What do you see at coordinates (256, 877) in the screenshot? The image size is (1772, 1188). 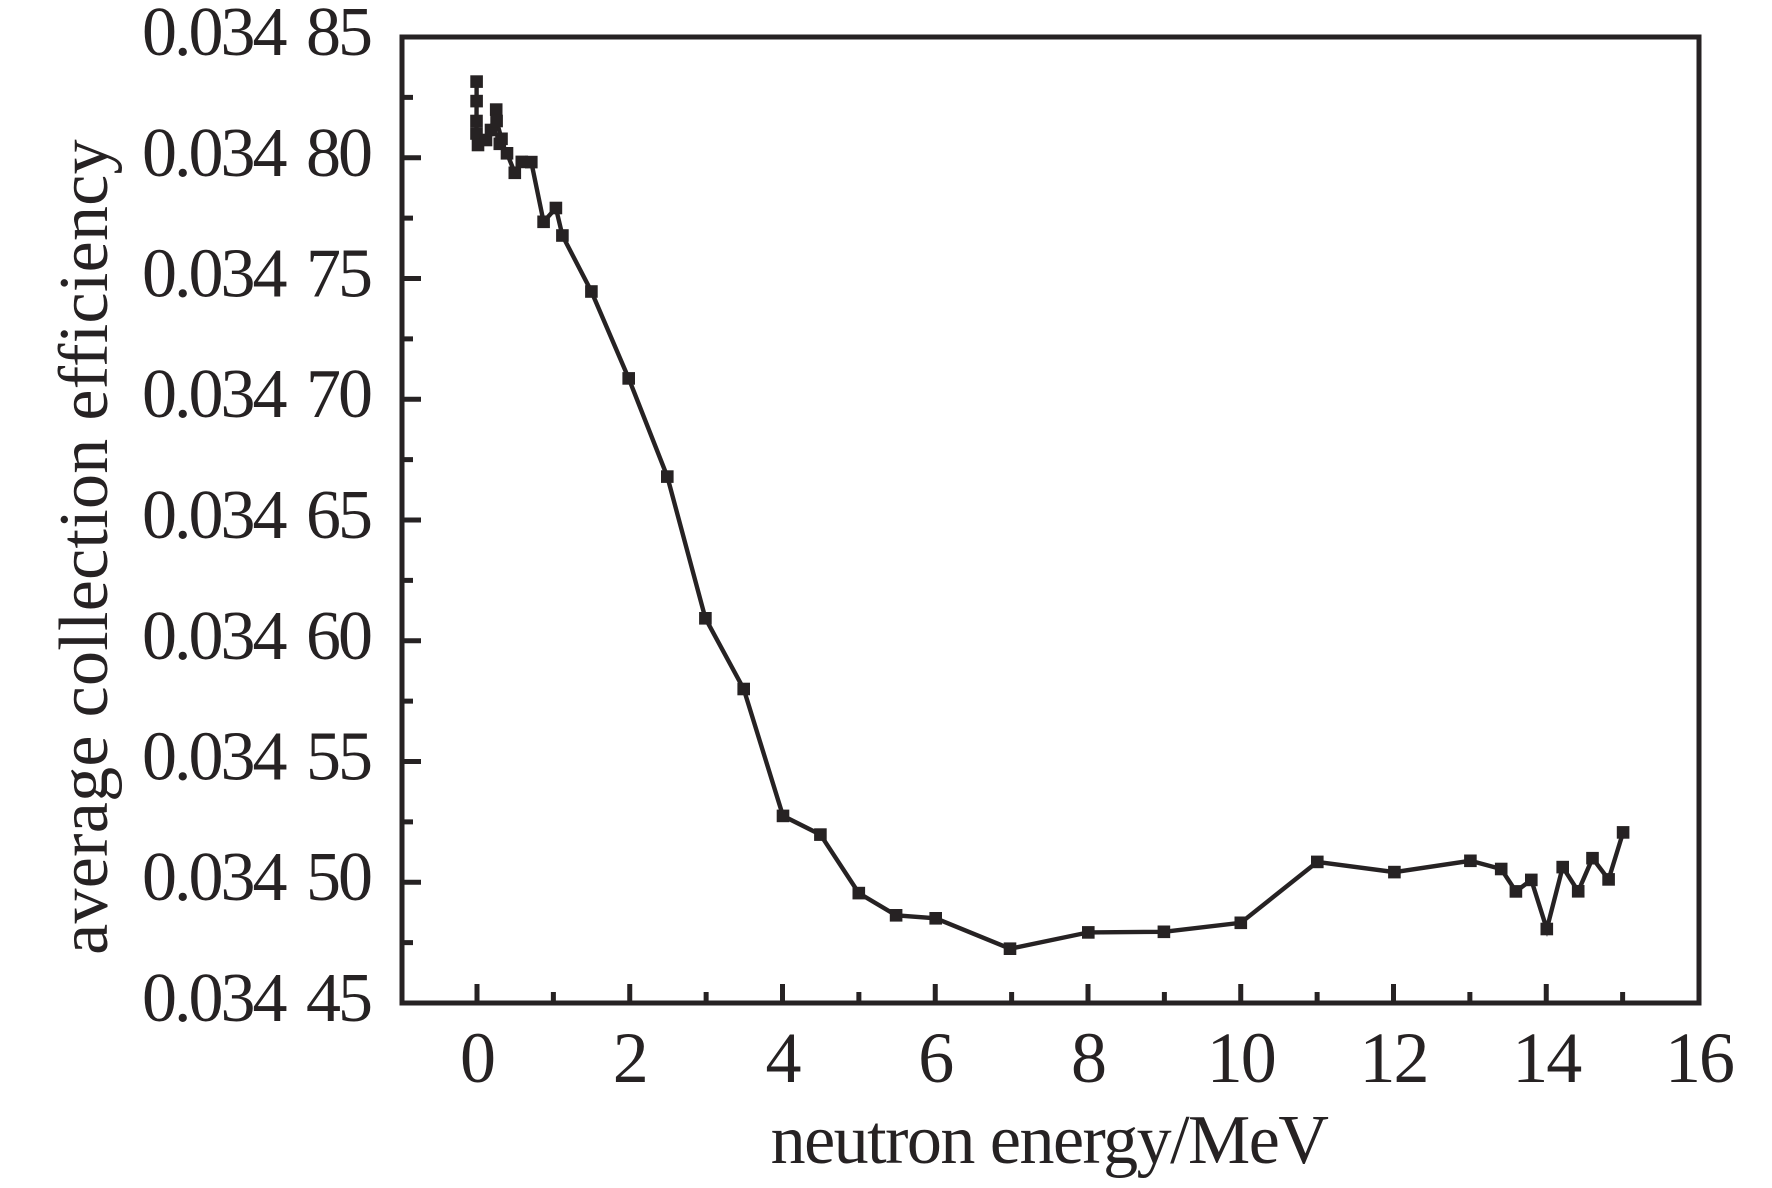 I see `svg-text: 0.034 50` at bounding box center [256, 877].